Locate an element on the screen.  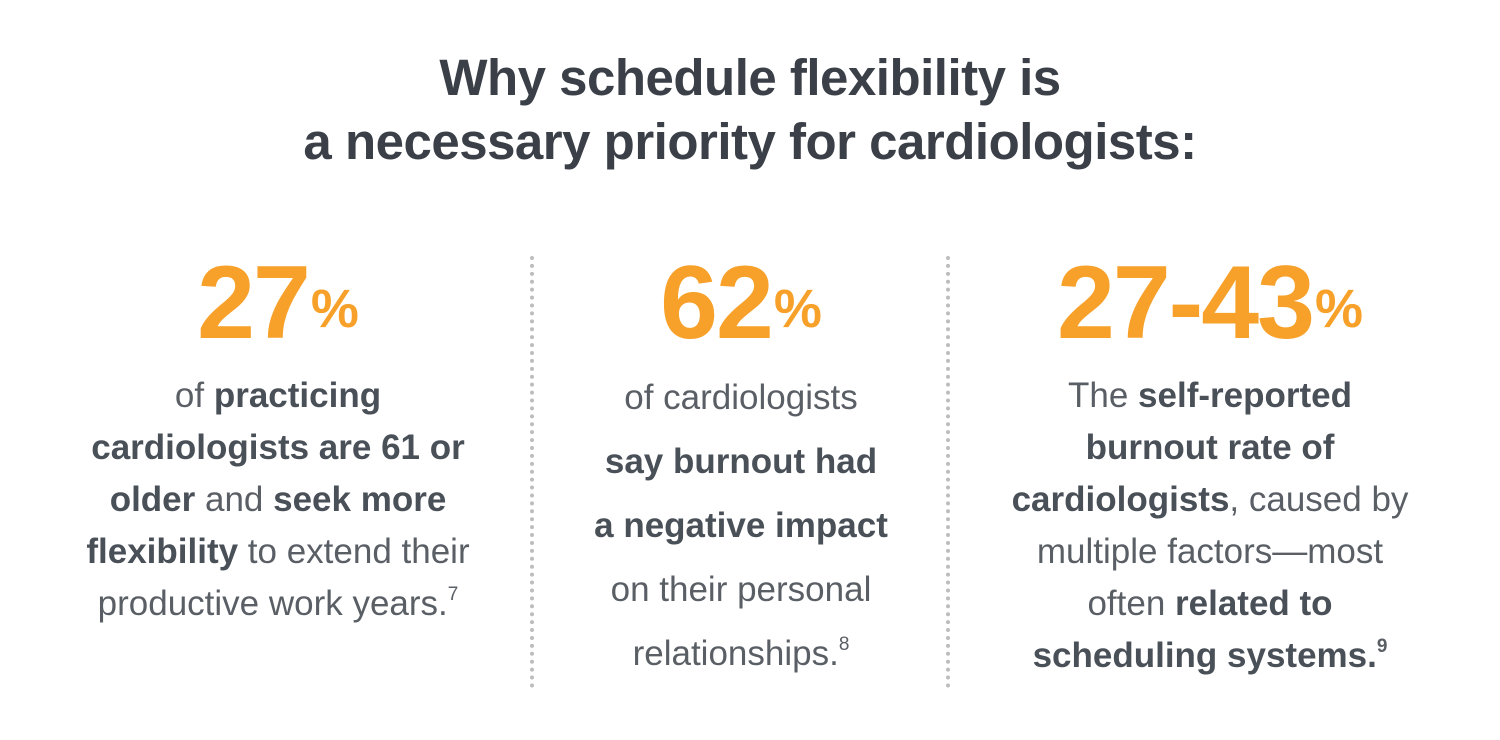
emphasis-text: burnout rate of is located at coordinates (1210, 447).